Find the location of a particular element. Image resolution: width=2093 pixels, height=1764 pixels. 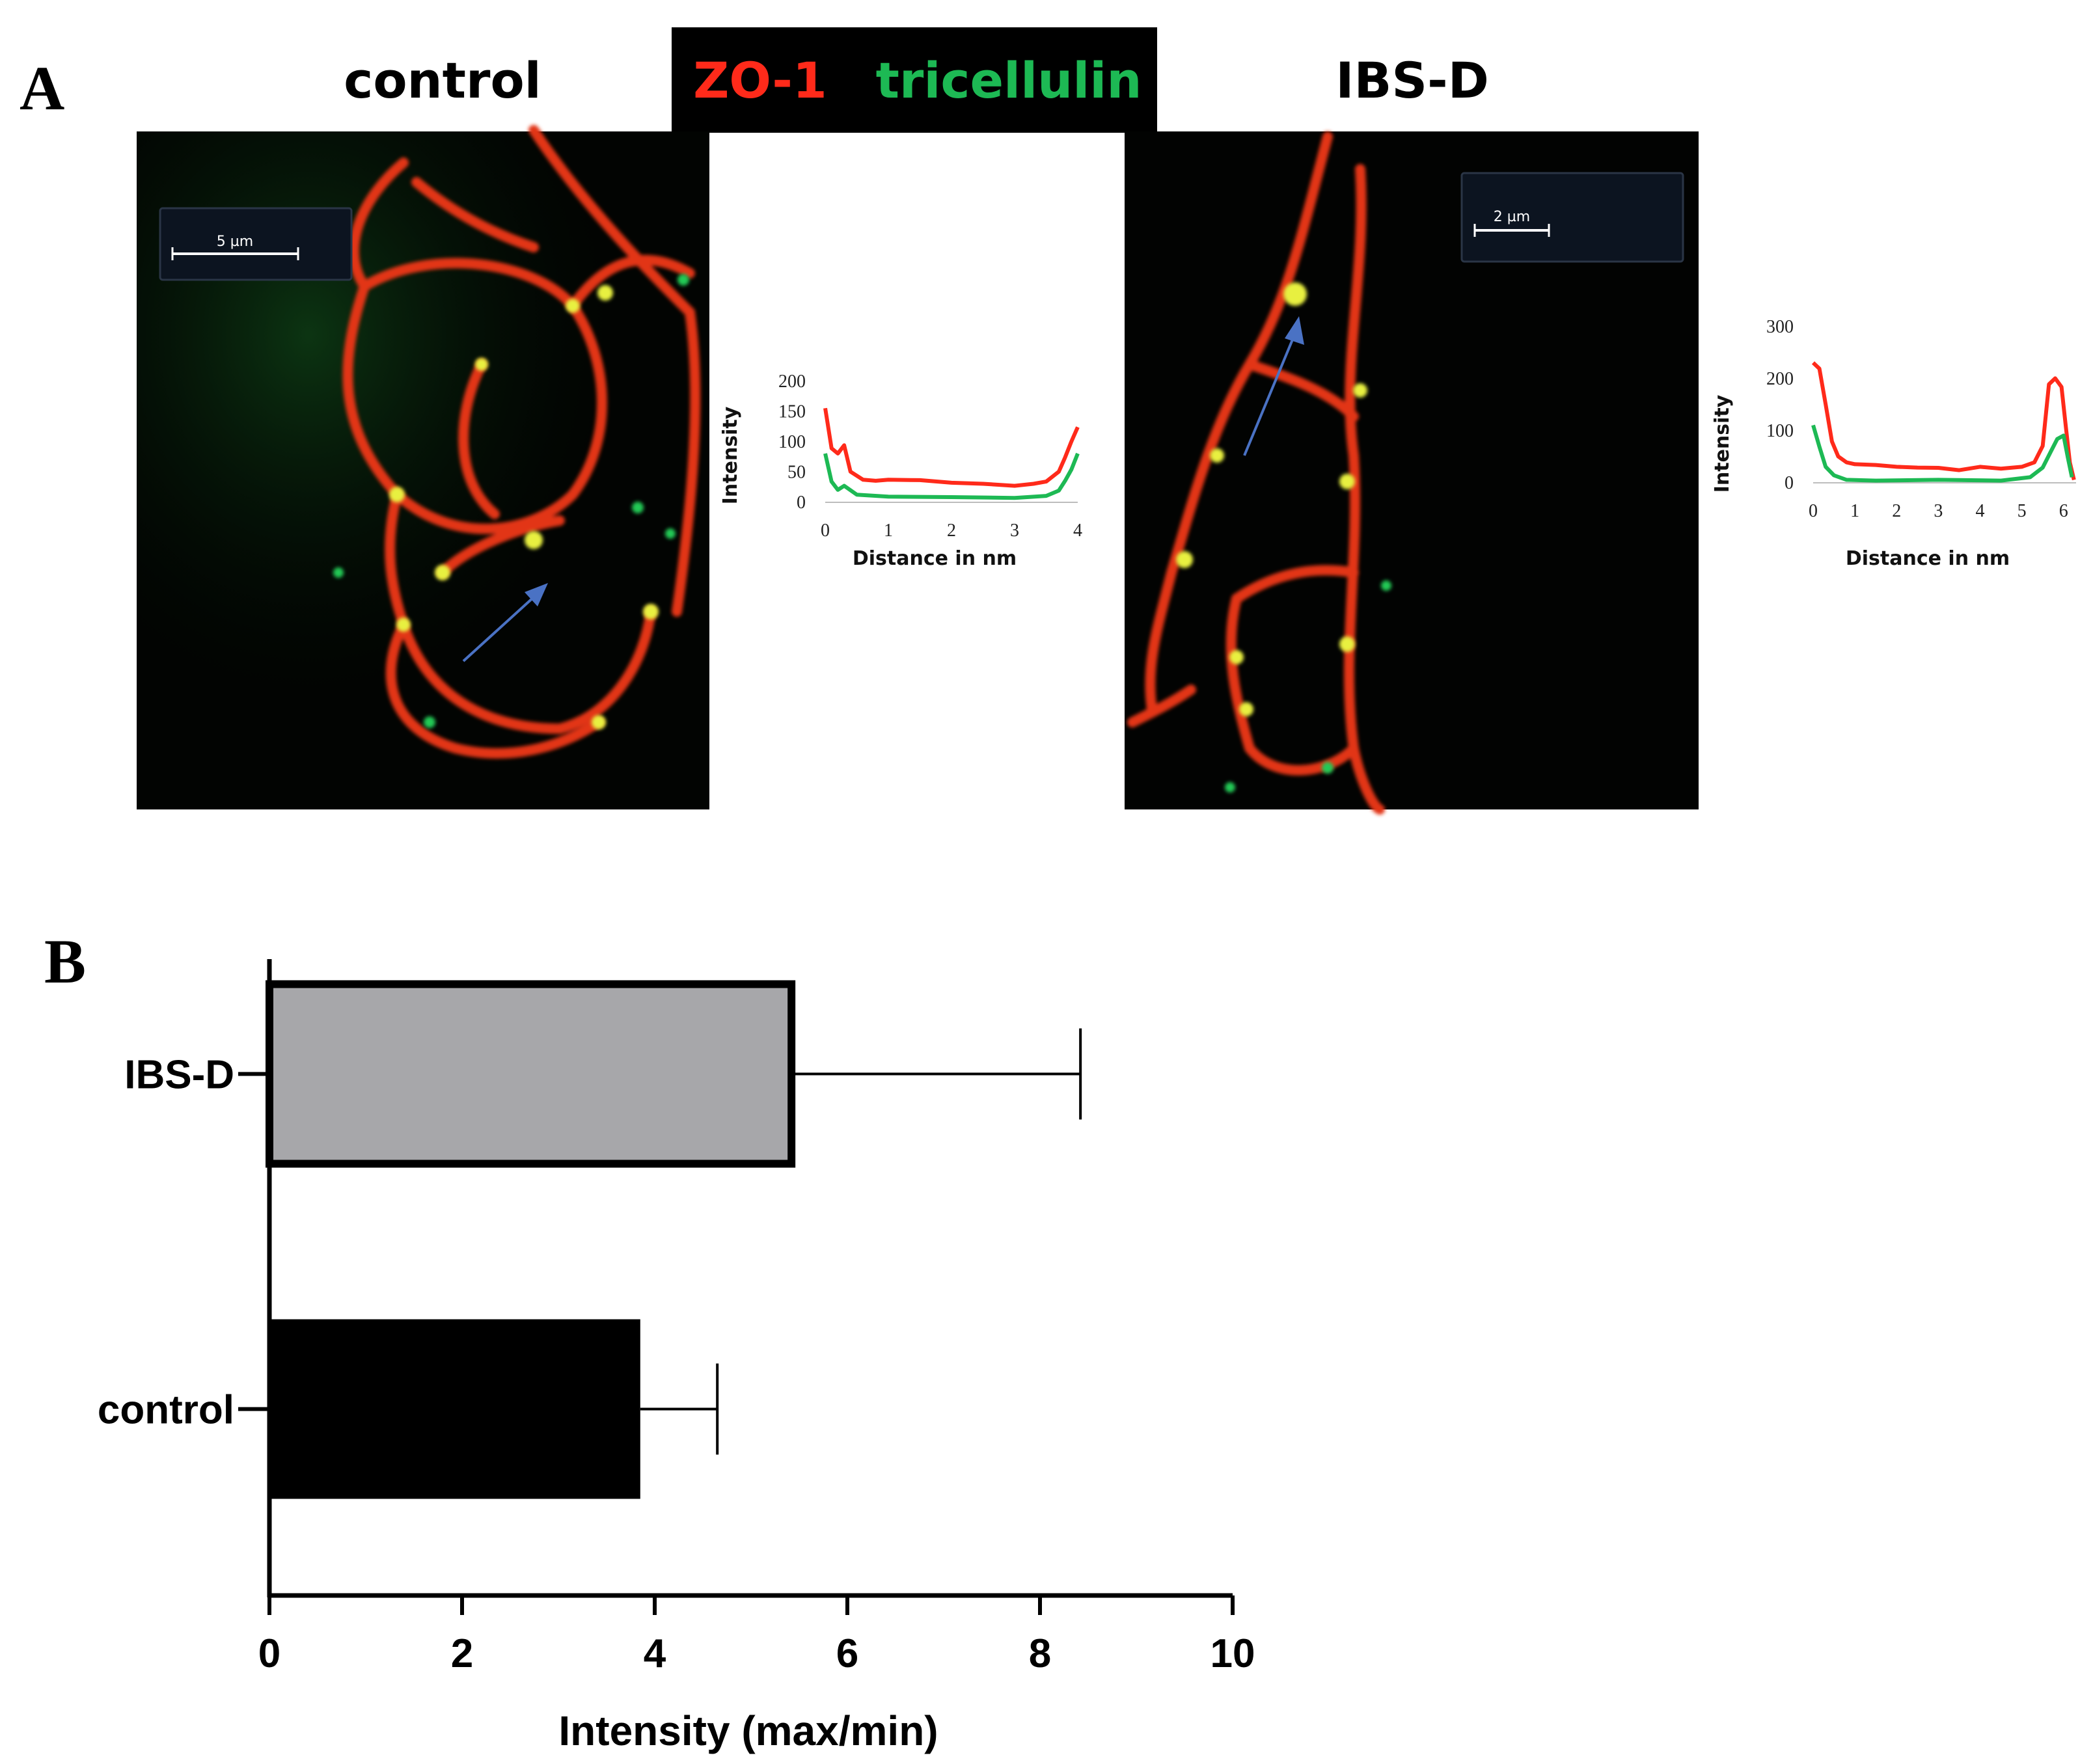

header-tricellulin: tricellulin is located at coordinates (1009, 80).